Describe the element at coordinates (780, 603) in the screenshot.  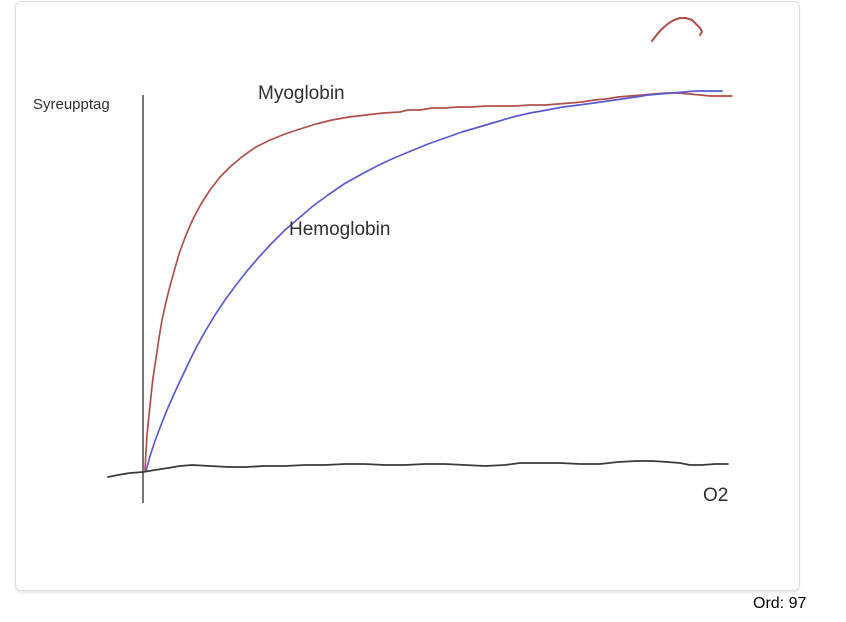
I see `word-count-indicator: Ord: 97` at that location.